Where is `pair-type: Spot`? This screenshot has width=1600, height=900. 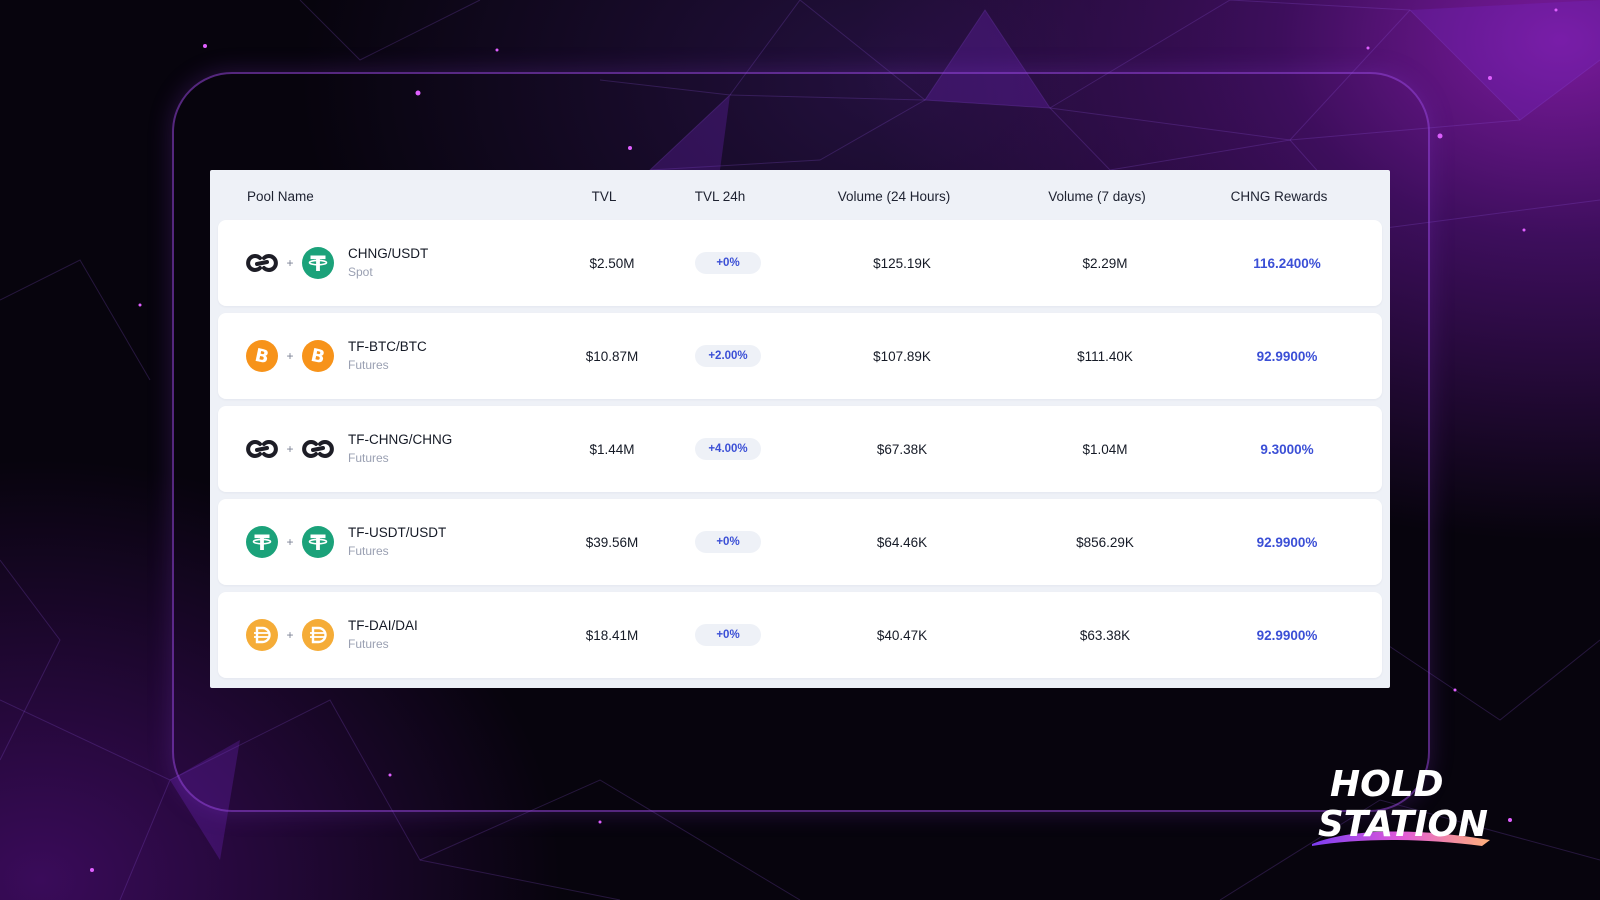
pair-type: Spot is located at coordinates (360, 272).